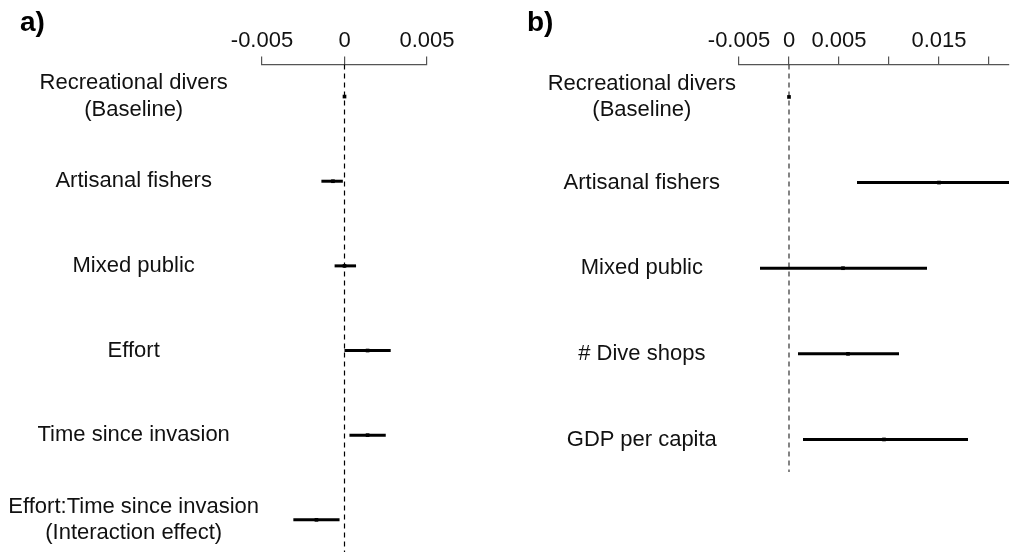  Describe the element at coordinates (133, 434) in the screenshot. I see `y-tick-label: Time since invasion` at that location.